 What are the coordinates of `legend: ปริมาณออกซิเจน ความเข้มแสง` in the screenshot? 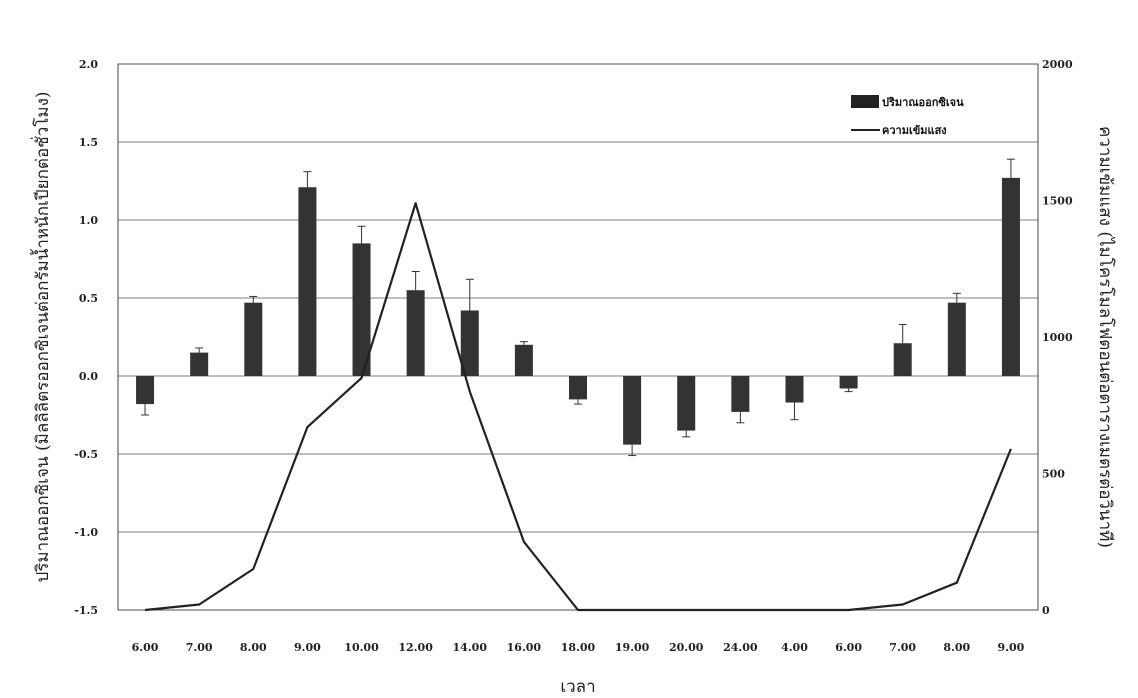 It's located at (907, 116).